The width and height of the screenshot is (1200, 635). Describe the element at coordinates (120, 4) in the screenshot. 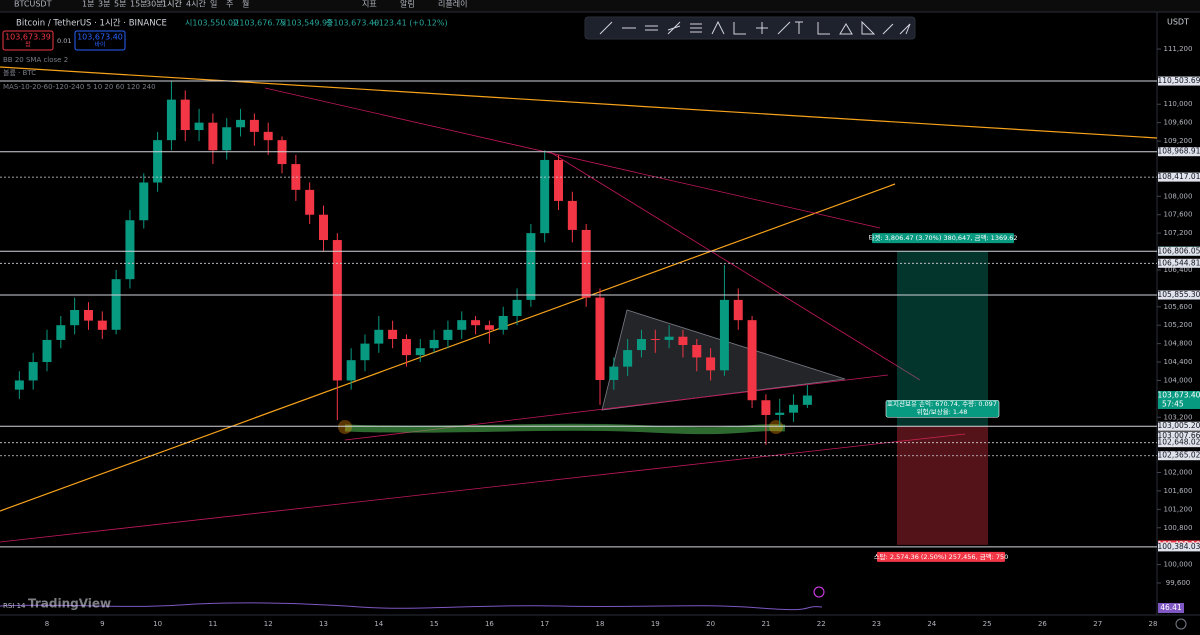

I see `interval-button: 5분` at that location.